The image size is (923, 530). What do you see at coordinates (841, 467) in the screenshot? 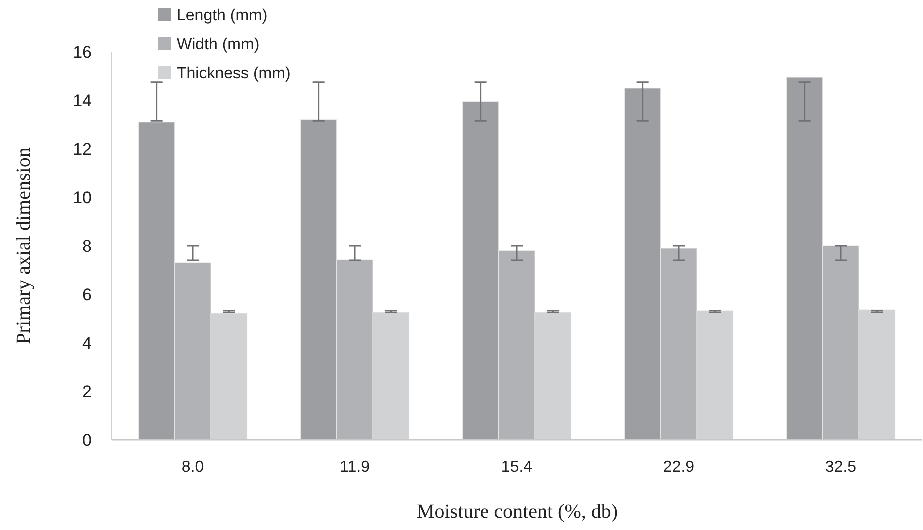
I see `x-tick-label: 32.5` at bounding box center [841, 467].